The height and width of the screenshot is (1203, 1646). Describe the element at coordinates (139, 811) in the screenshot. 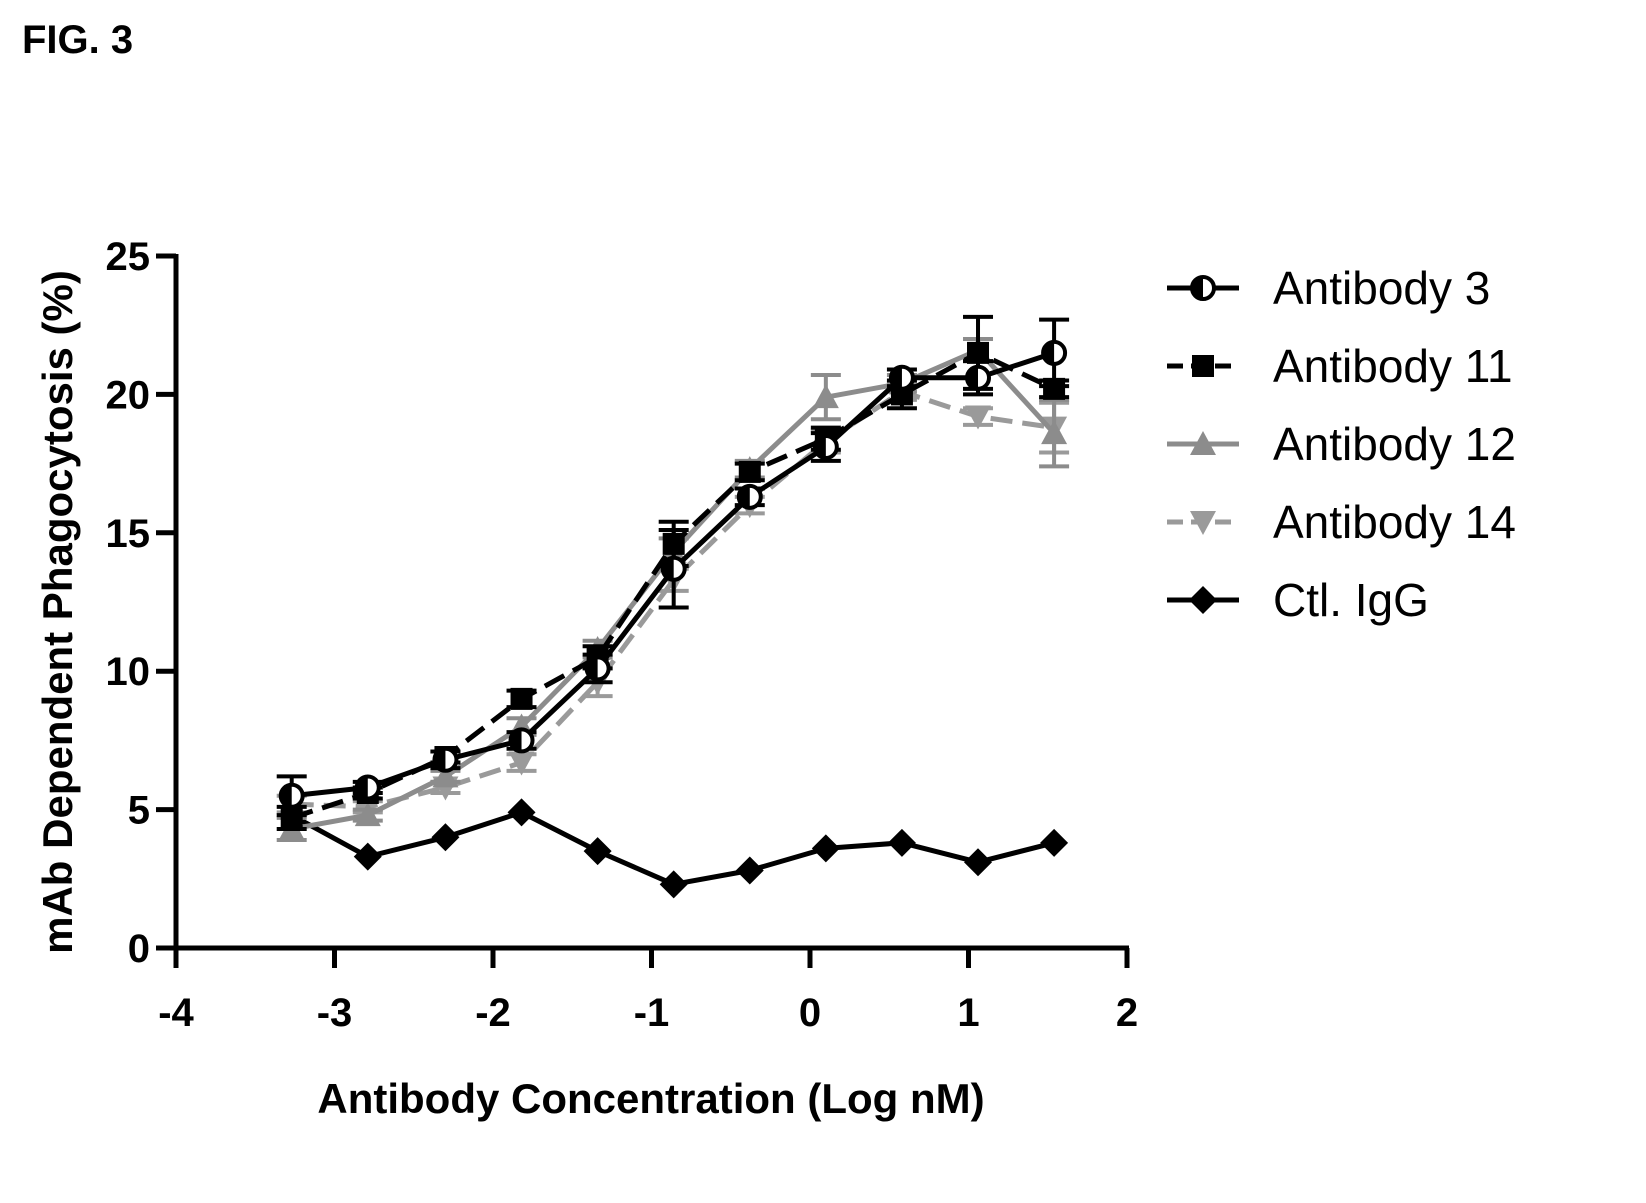

I see `y-tick-label: 5` at that location.